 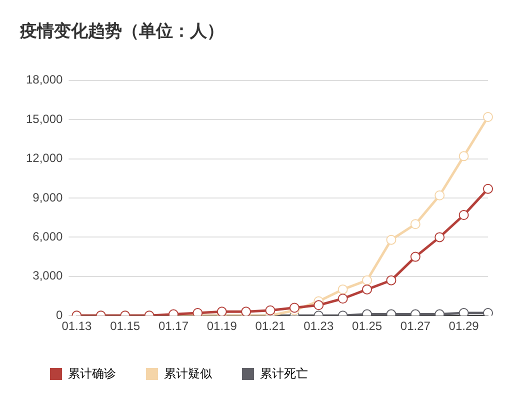 I want to click on x-tick-label: 01.13, so click(x=77, y=326).